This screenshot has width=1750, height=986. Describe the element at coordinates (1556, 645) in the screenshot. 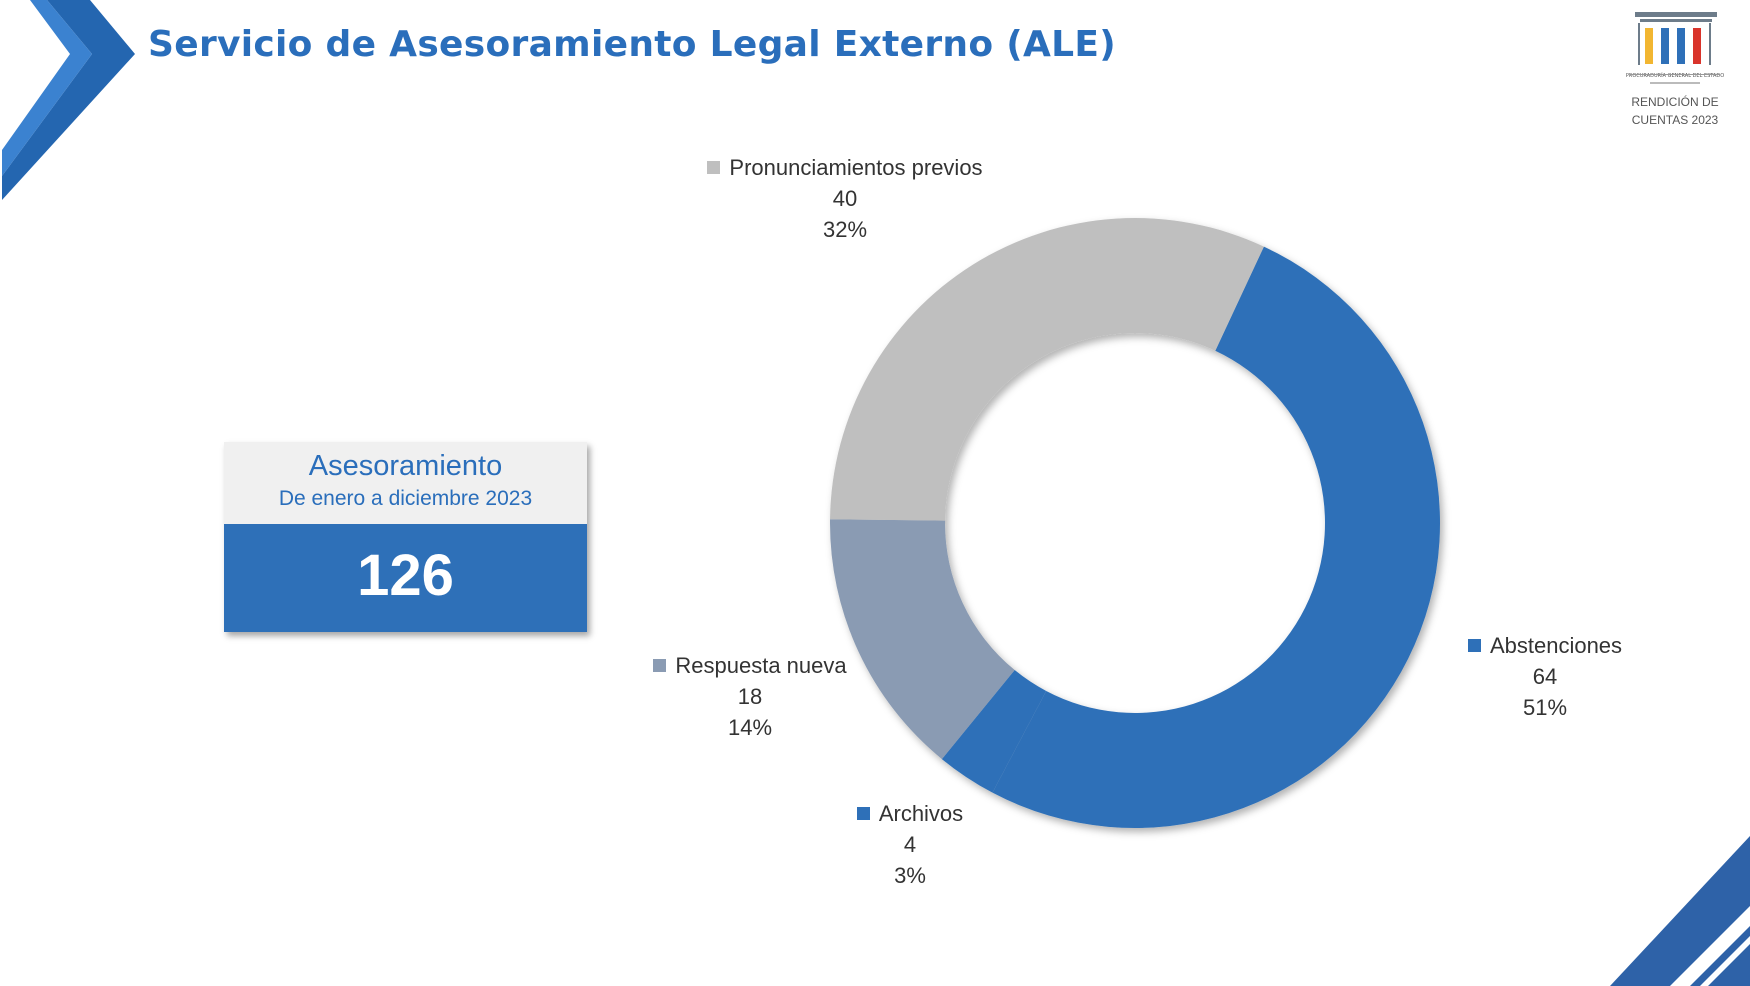

I see `slice-name: Abstenciones` at that location.